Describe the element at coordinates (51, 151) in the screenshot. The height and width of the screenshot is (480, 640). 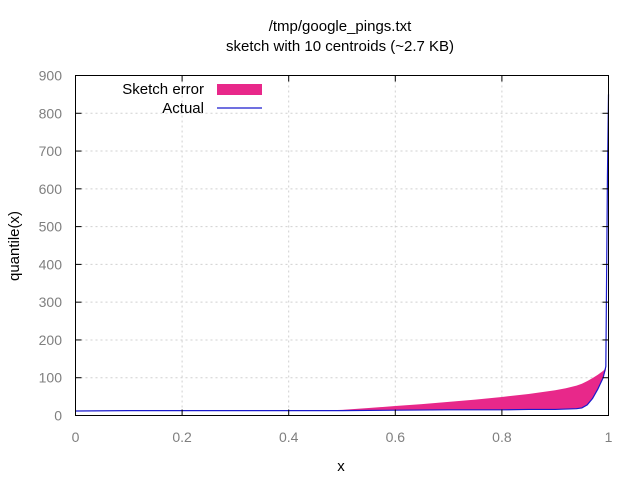
I see `y-tick-label: 700` at that location.